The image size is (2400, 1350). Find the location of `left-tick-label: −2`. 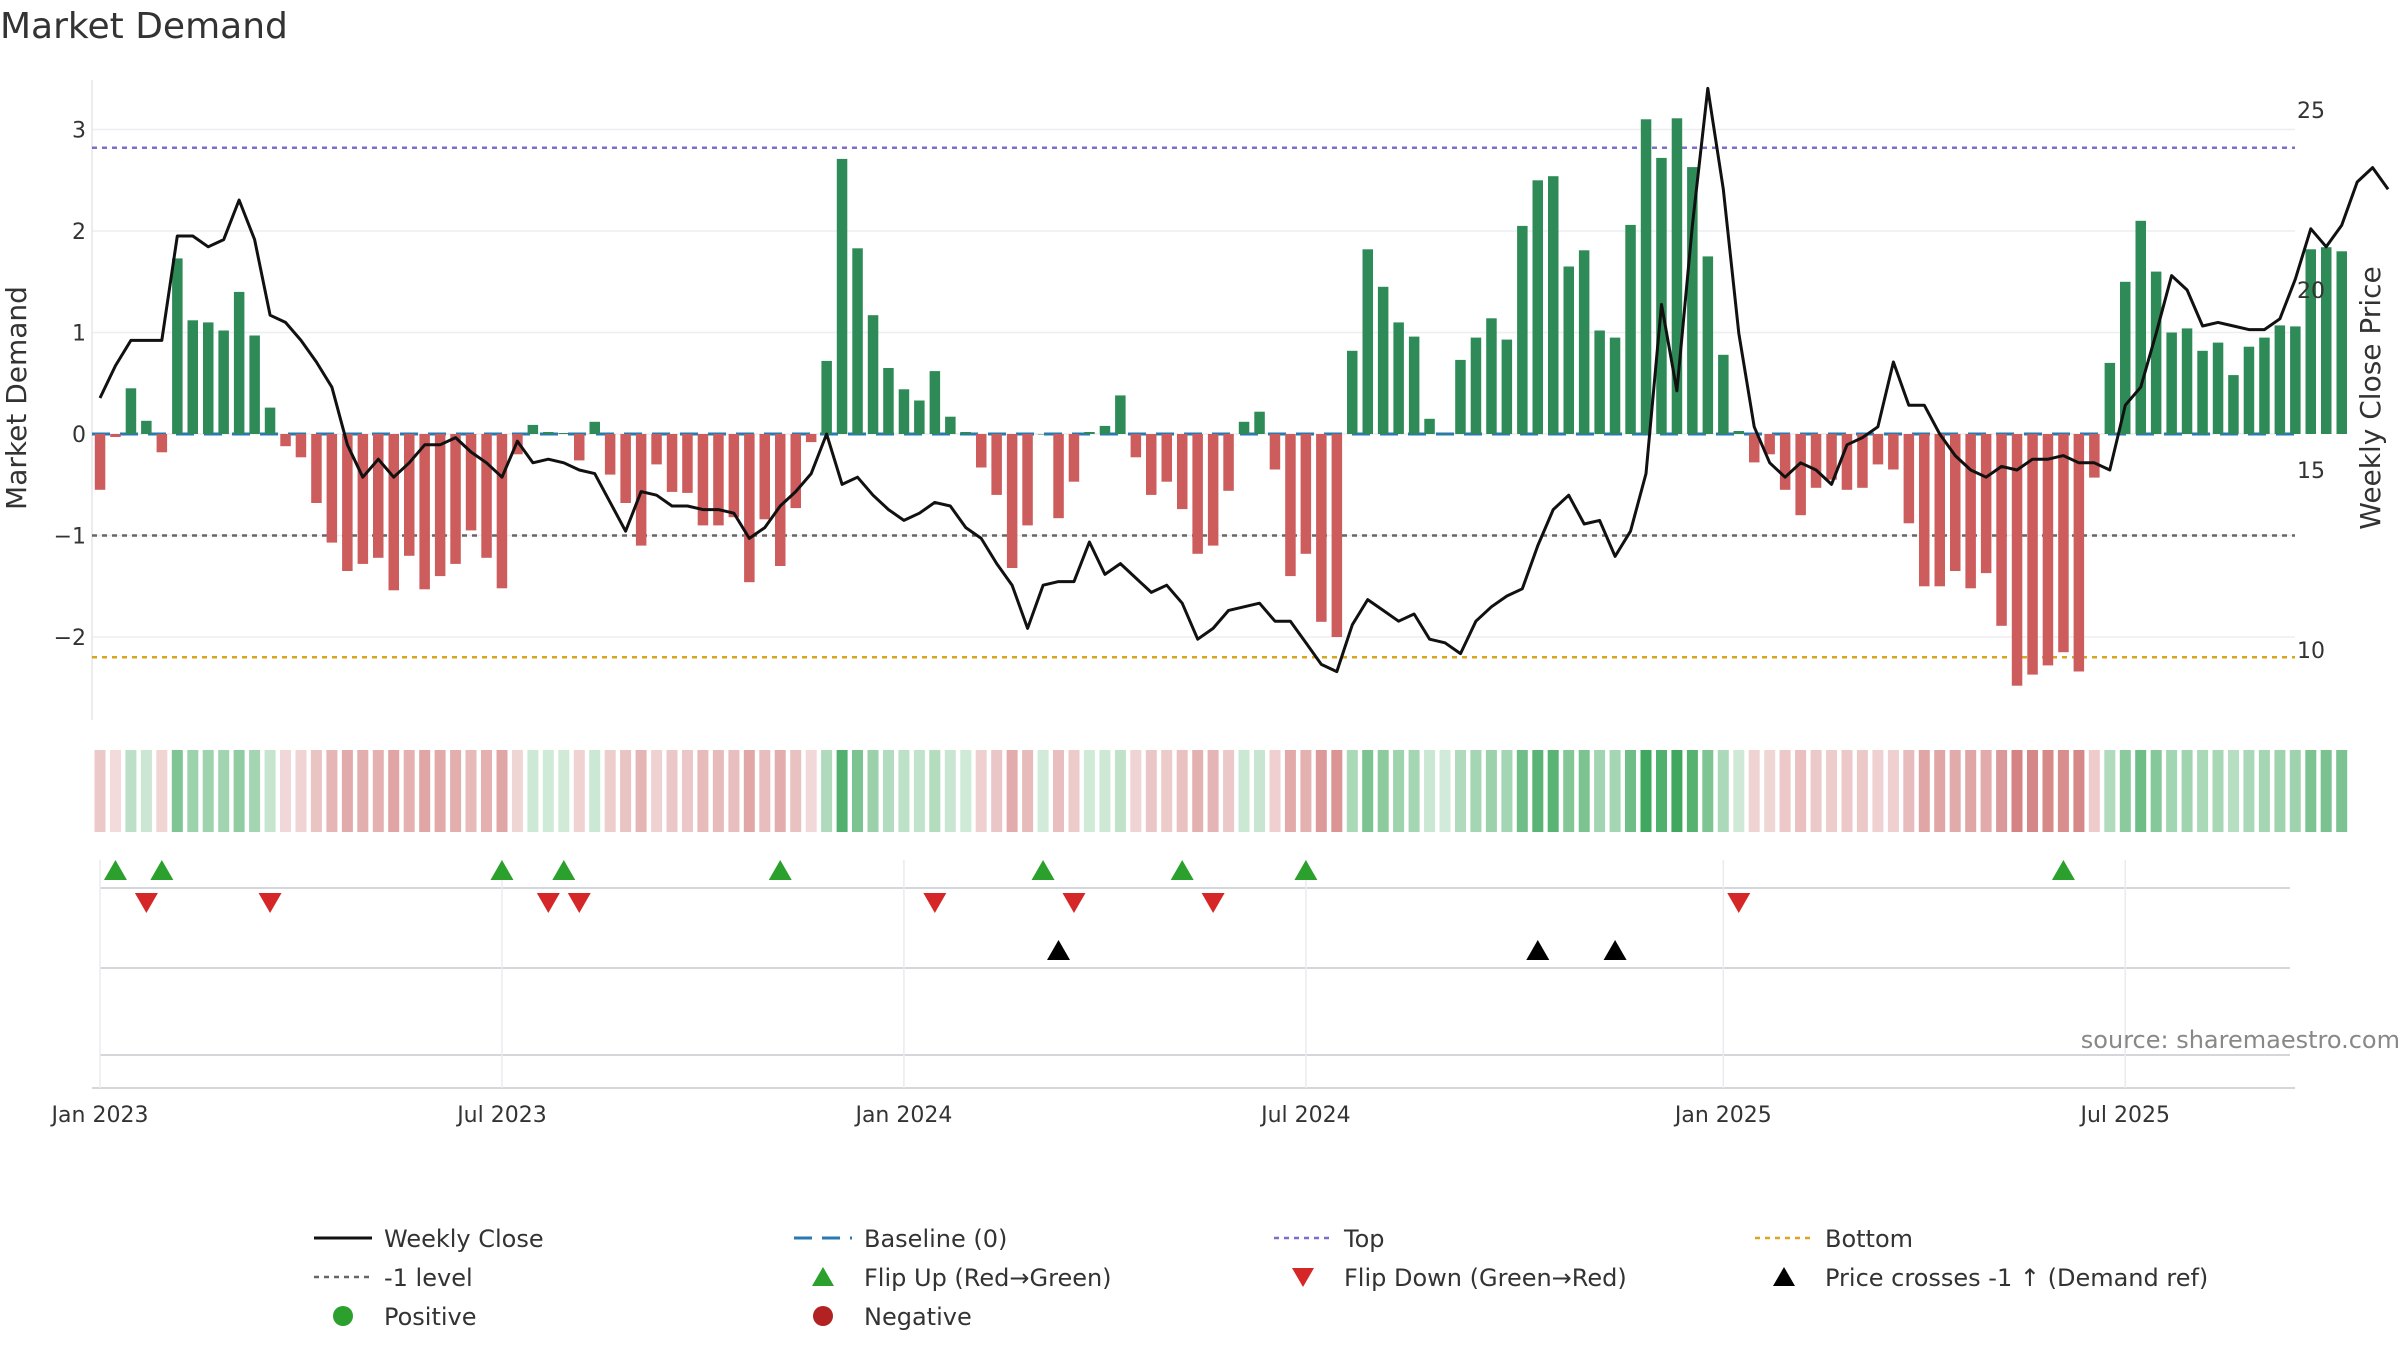

left-tick-label: −2 is located at coordinates (70, 638).